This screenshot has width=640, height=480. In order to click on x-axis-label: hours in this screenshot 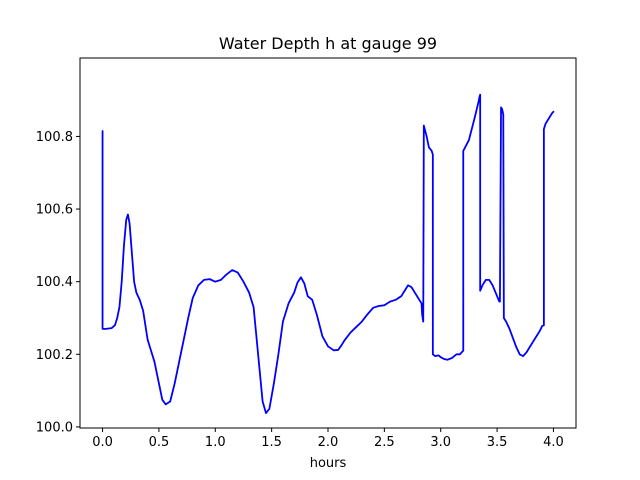, I will do `click(328, 463)`.